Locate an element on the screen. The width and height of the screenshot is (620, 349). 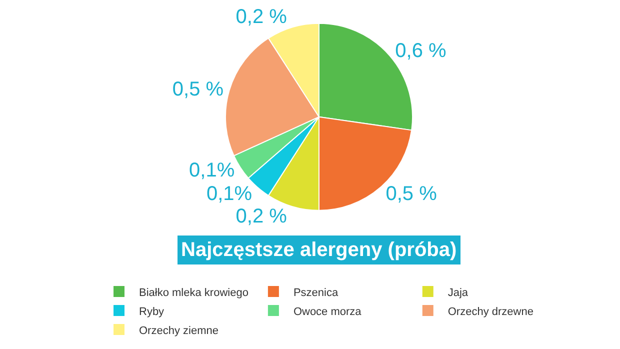
legend-label: Jaja is located at coordinates (458, 292).